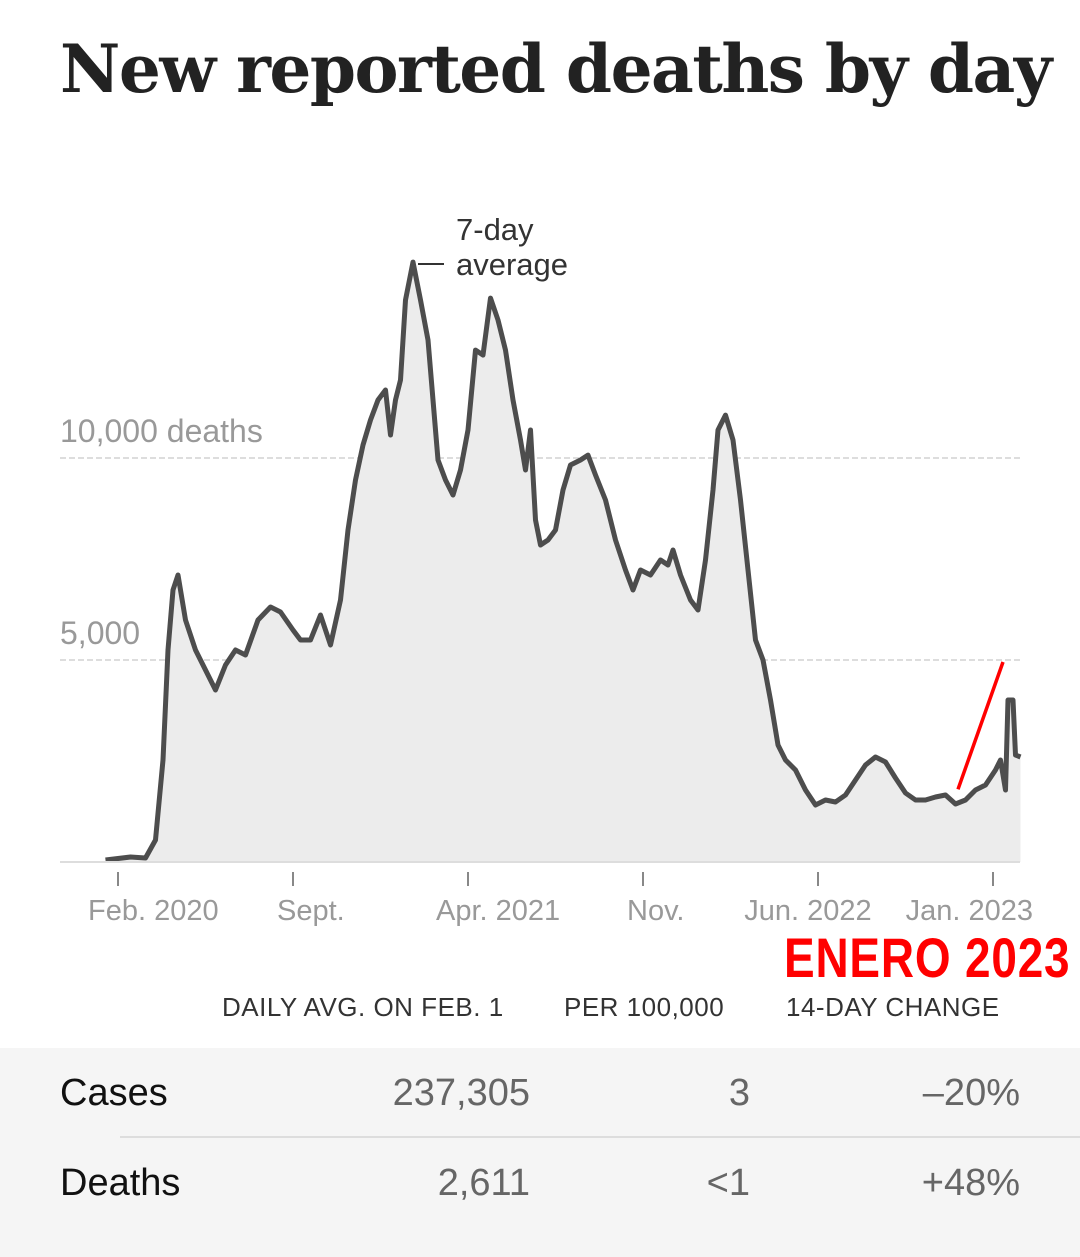  I want to click on table-row-deaths: Deaths 2,611 <1 +48%, so click(540, 1183).